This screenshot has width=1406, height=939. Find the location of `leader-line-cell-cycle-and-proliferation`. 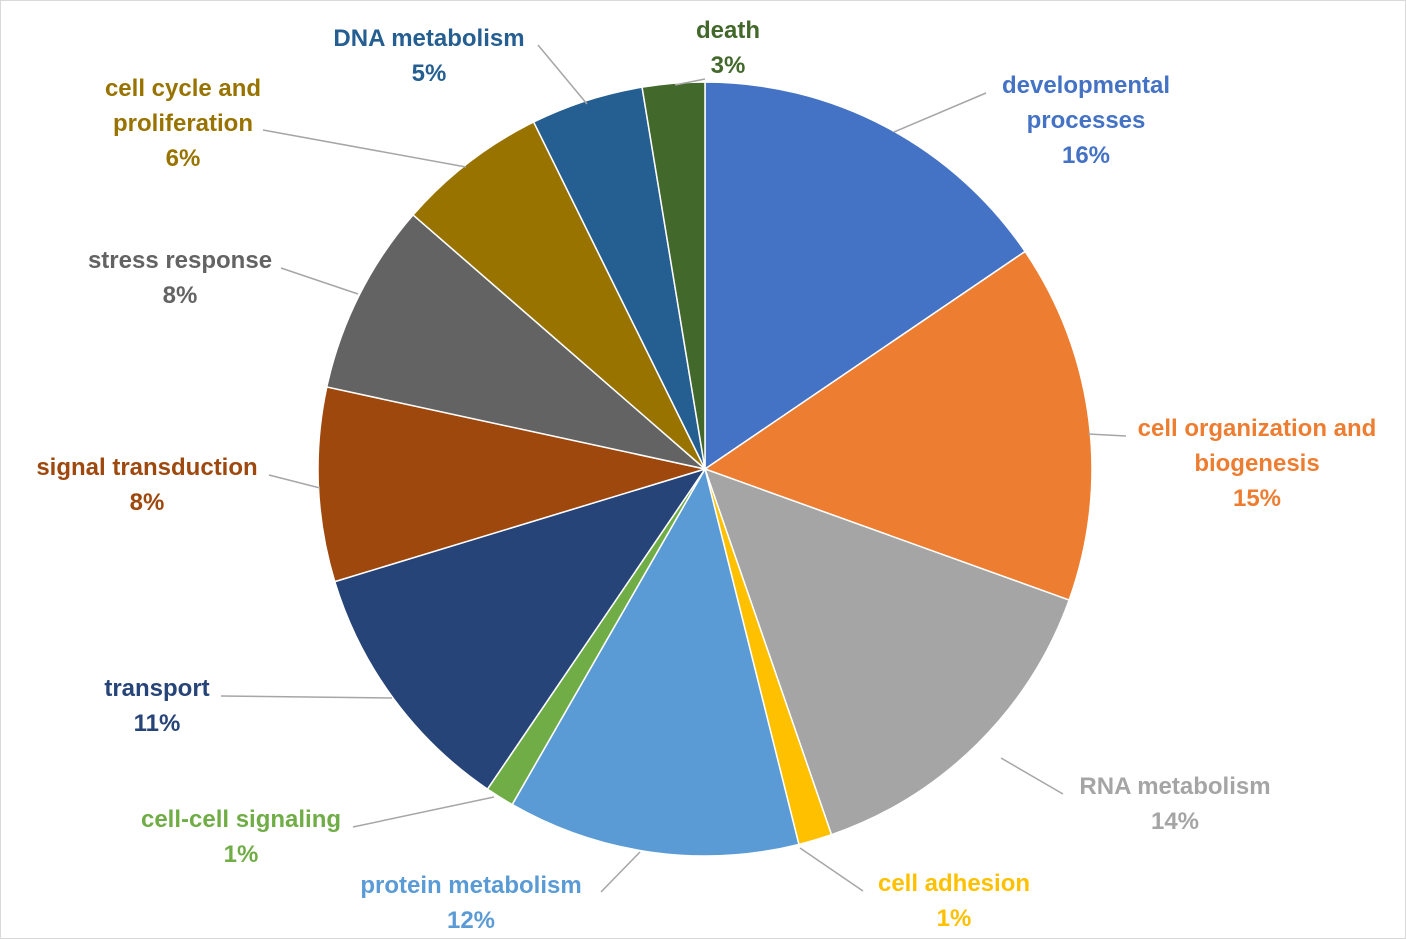

leader-line-cell-cycle-and-proliferation is located at coordinates (364, 148).